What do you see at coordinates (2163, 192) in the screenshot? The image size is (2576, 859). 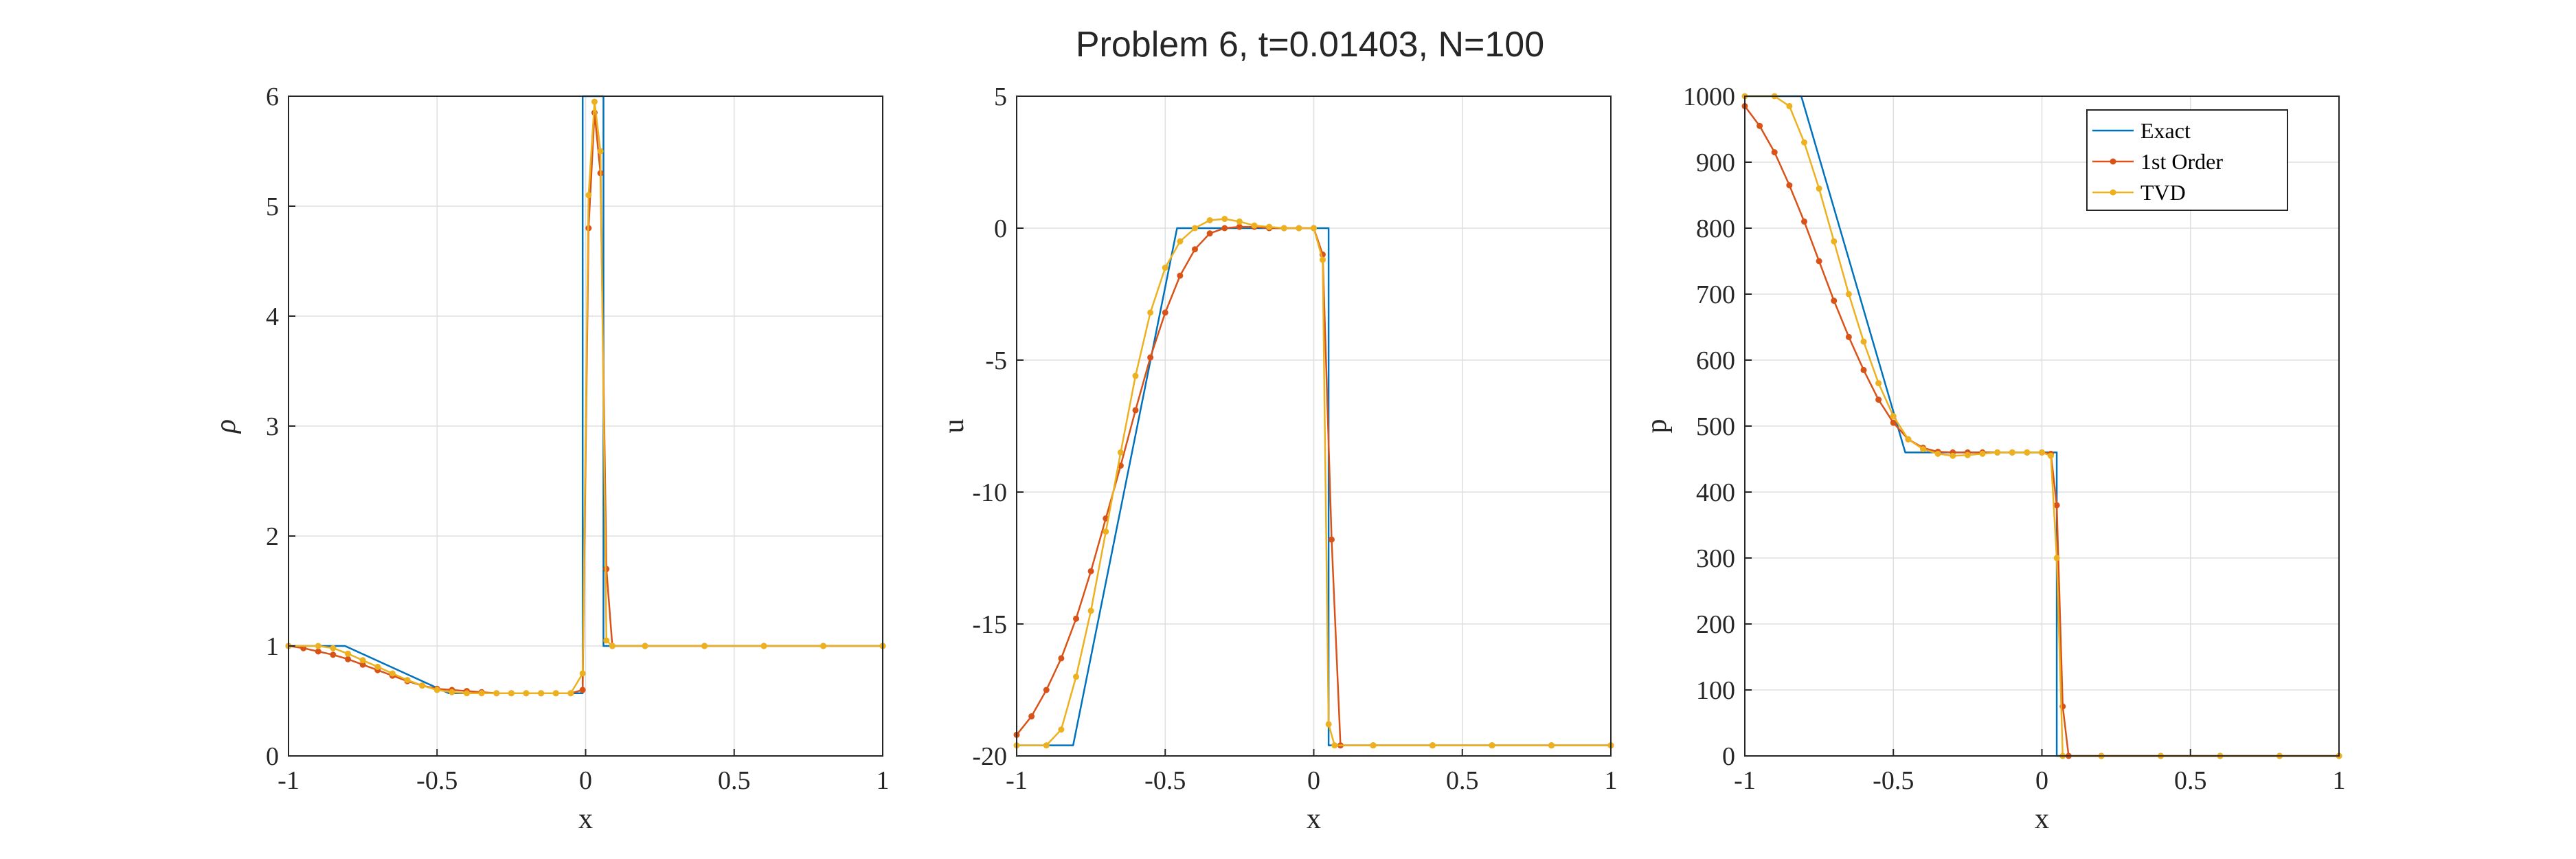 I see `legend-label-tvd: TVD` at bounding box center [2163, 192].